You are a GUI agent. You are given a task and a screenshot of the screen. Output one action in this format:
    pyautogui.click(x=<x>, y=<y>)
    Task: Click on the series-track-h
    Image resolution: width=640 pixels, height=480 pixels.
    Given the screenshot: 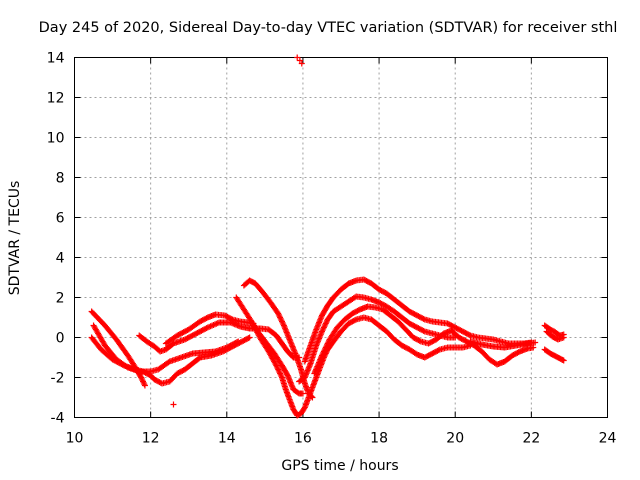 What is the action you would take?
    pyautogui.click(x=362, y=366)
    